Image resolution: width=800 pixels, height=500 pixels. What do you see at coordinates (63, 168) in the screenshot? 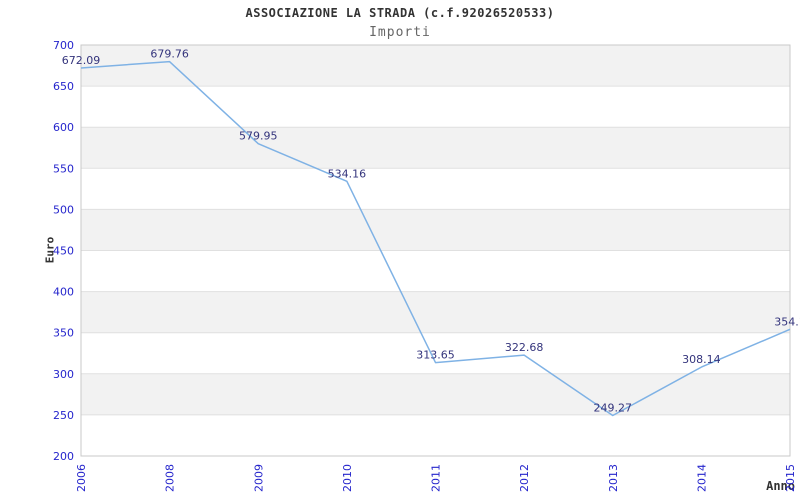
I see `y-tick-label: 550` at bounding box center [63, 168].